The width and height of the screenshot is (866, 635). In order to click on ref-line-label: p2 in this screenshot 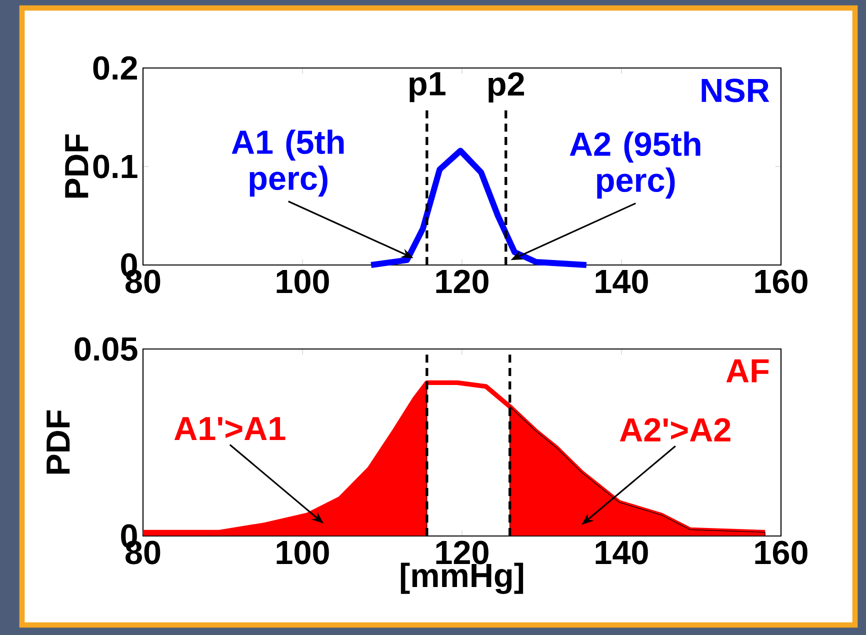, I will do `click(506, 87)`.